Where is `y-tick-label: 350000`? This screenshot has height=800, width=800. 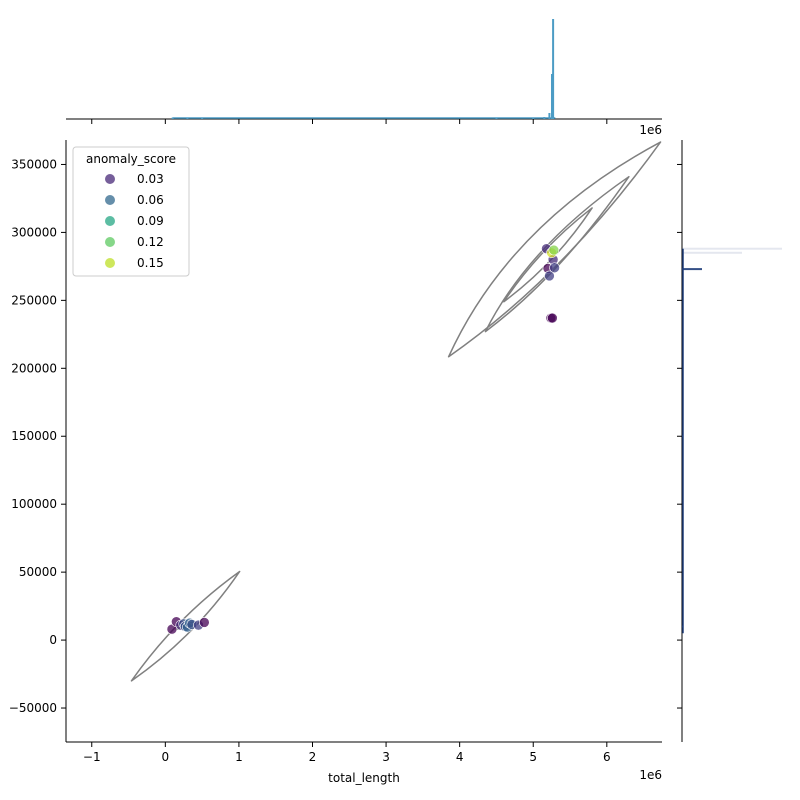 y-tick-label: 350000 is located at coordinates (34, 164).